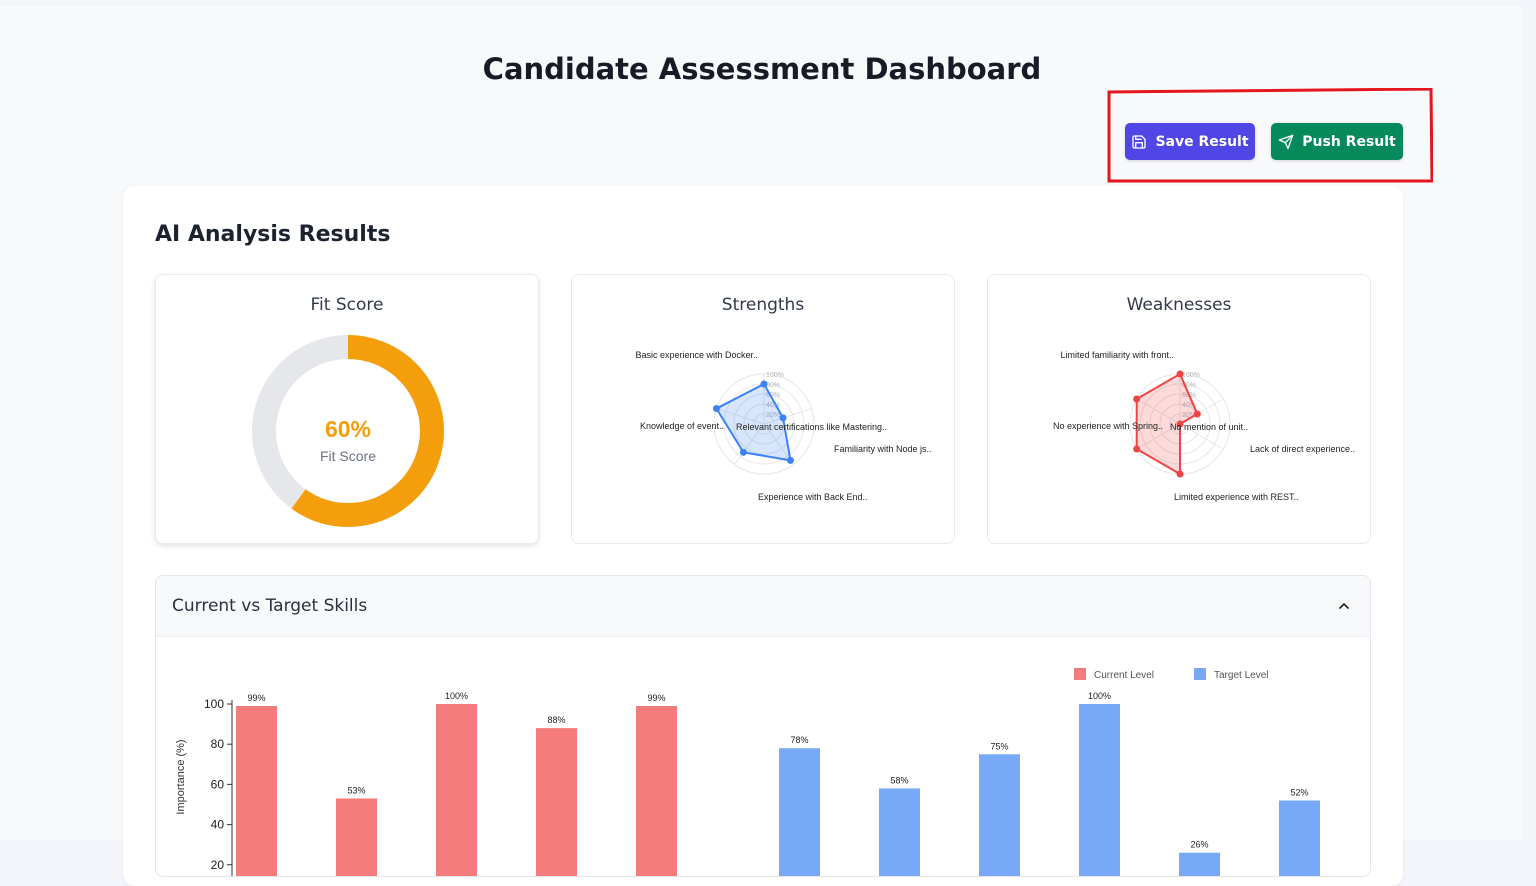  Describe the element at coordinates (218, 744) in the screenshot. I see `y-tick-label: 80` at that location.